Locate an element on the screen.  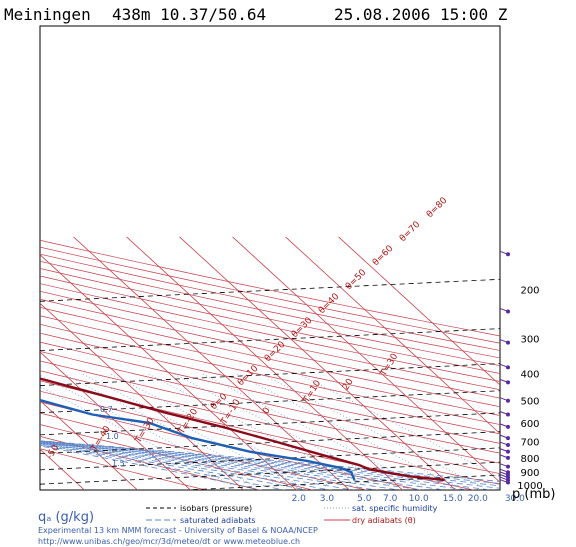
pressure-tick-label: 300 is located at coordinates (529, 340).